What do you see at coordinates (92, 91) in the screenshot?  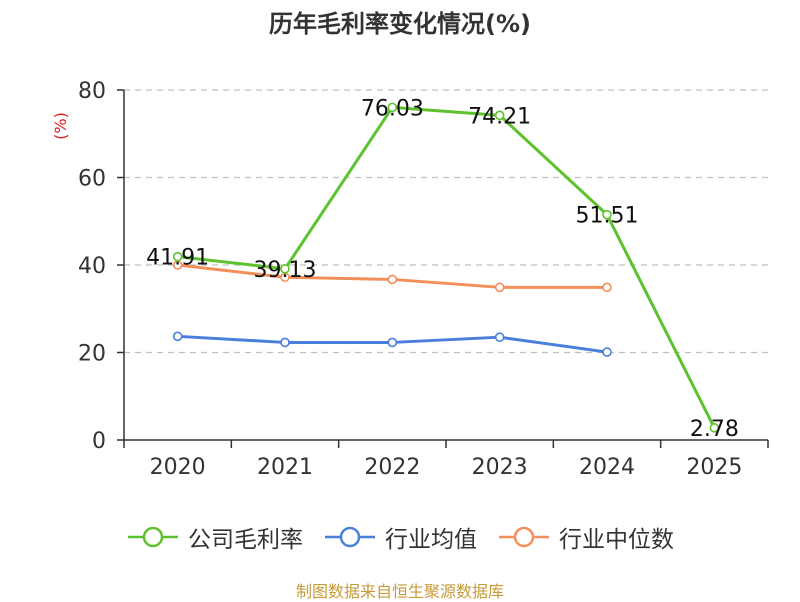 I see `y-tick-label: 80` at bounding box center [92, 91].